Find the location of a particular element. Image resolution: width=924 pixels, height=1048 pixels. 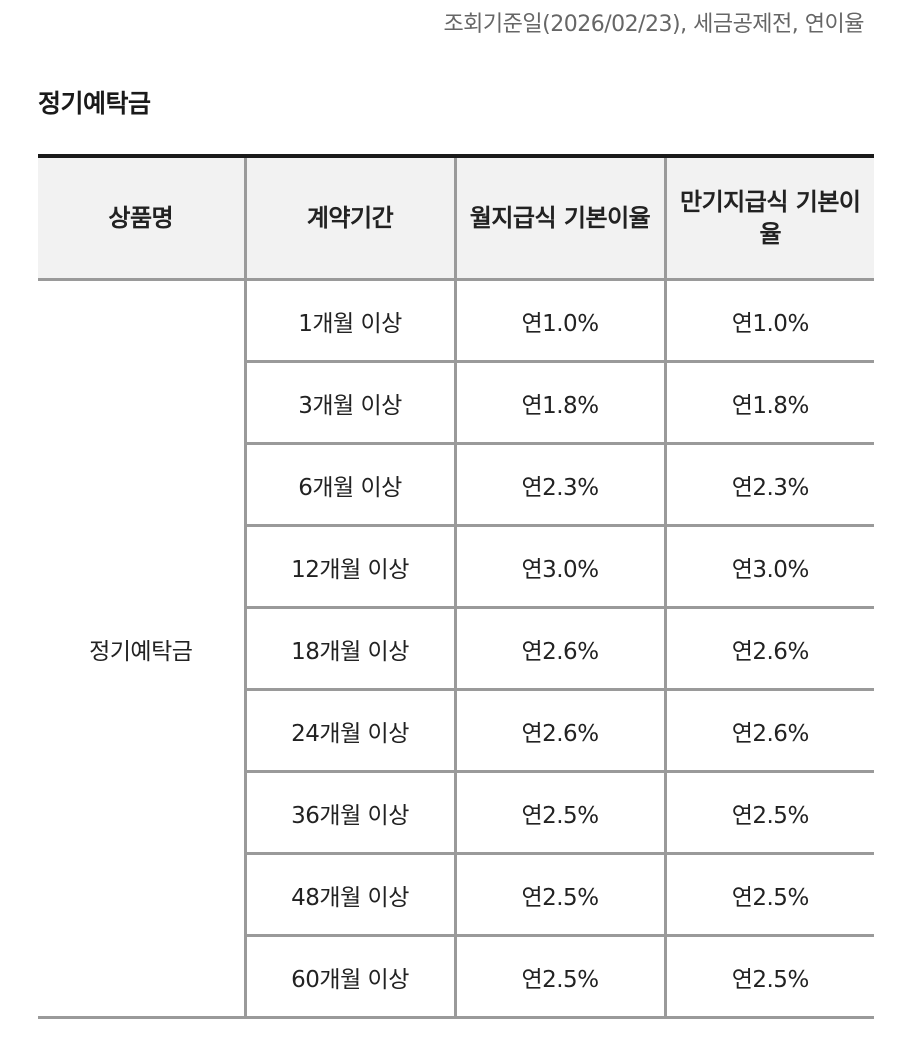

table-row: 12개월 이상 연3.0% 연3.0% is located at coordinates (456, 567).